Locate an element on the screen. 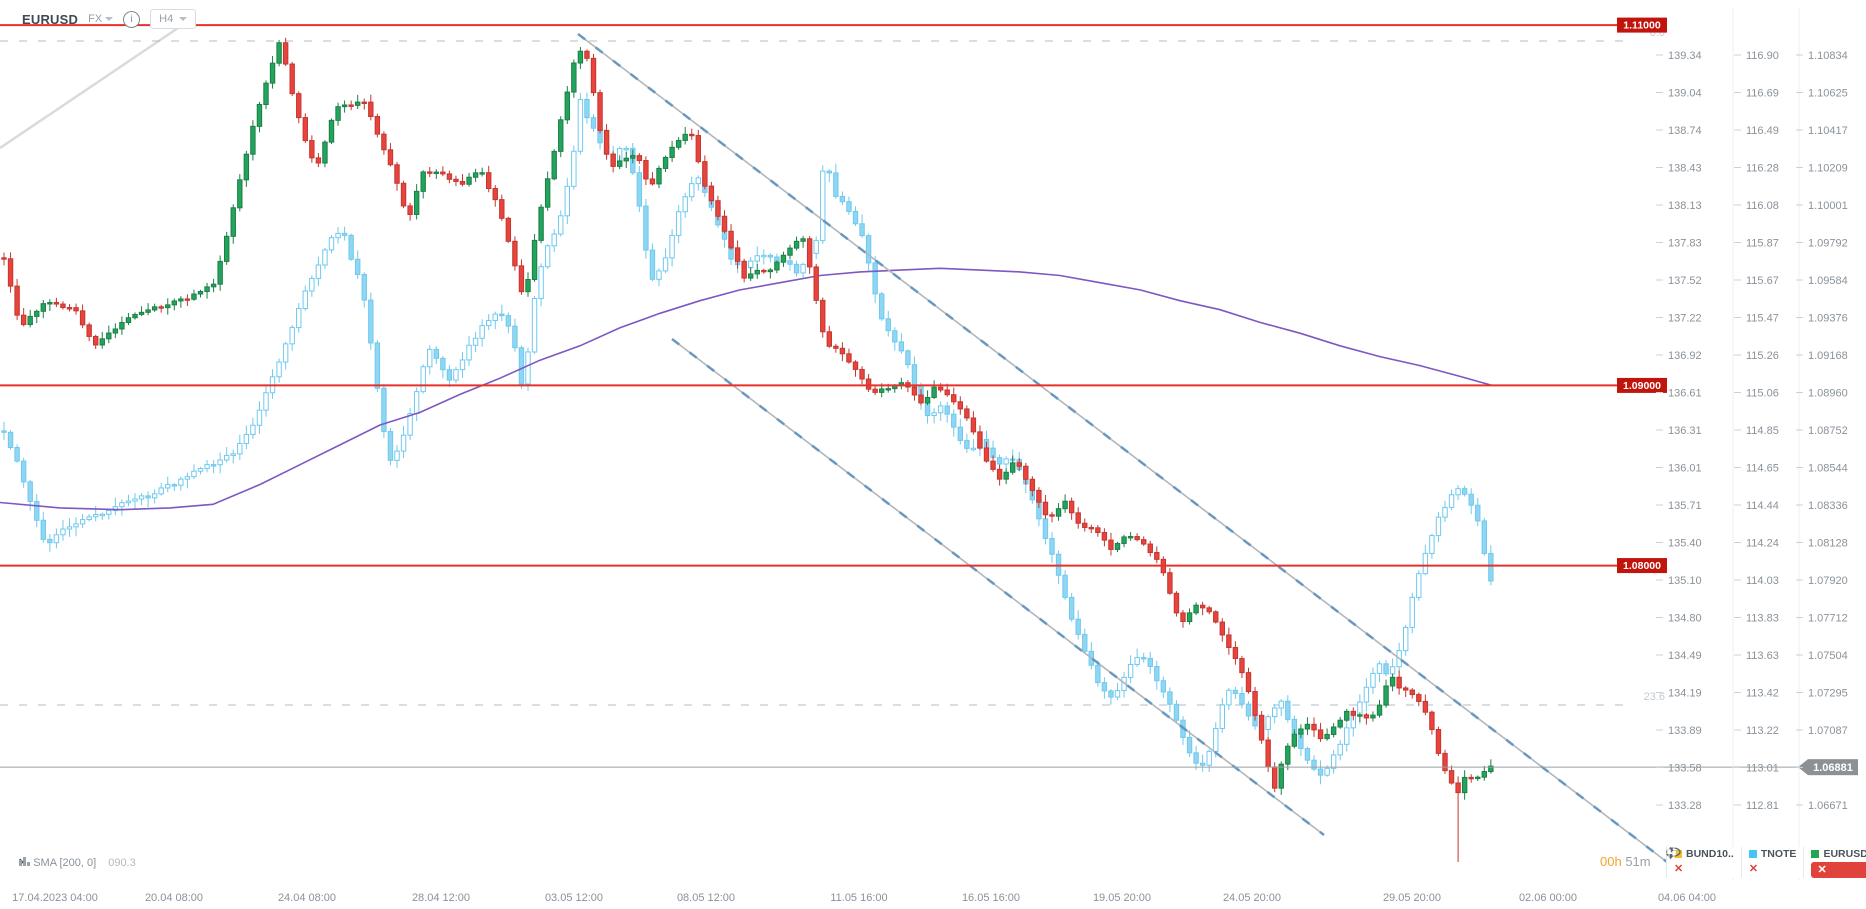  bund10-scale-label: 137.83 is located at coordinates (1685, 244).